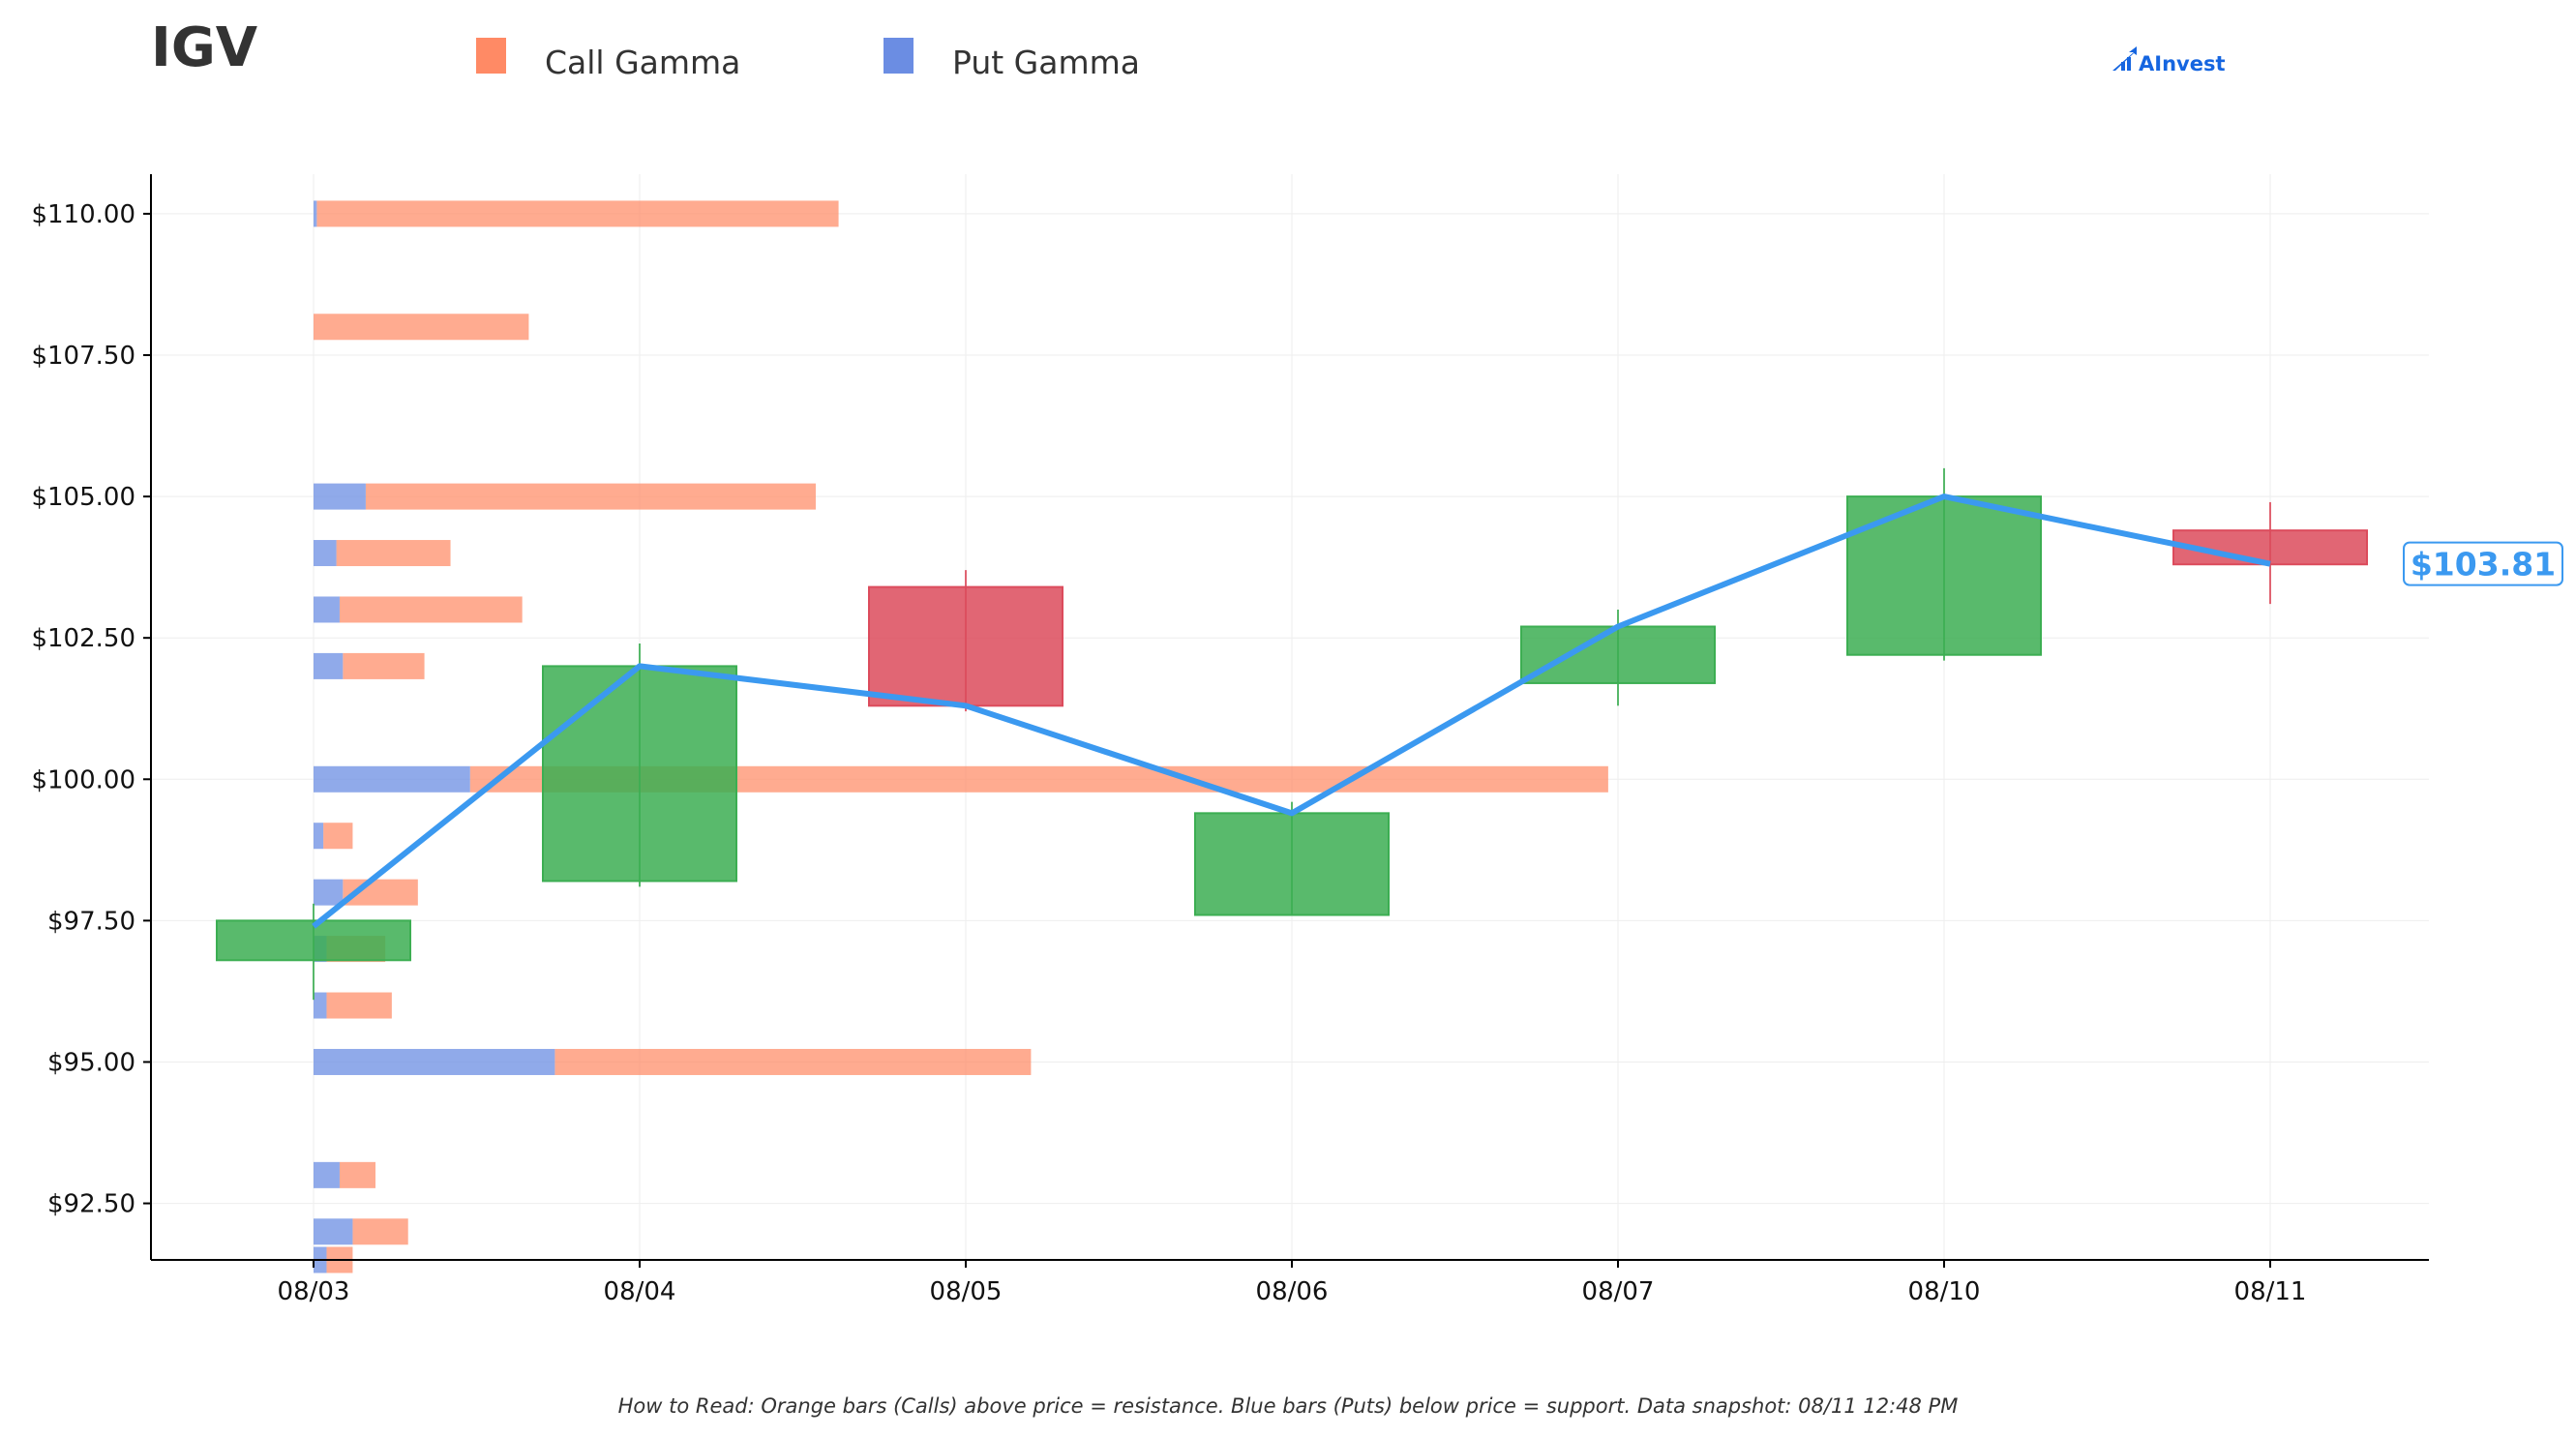 Image resolution: width=2576 pixels, height=1437 pixels. Describe the element at coordinates (966, 1291) in the screenshot. I see `x-tick-label: 08/05` at that location.